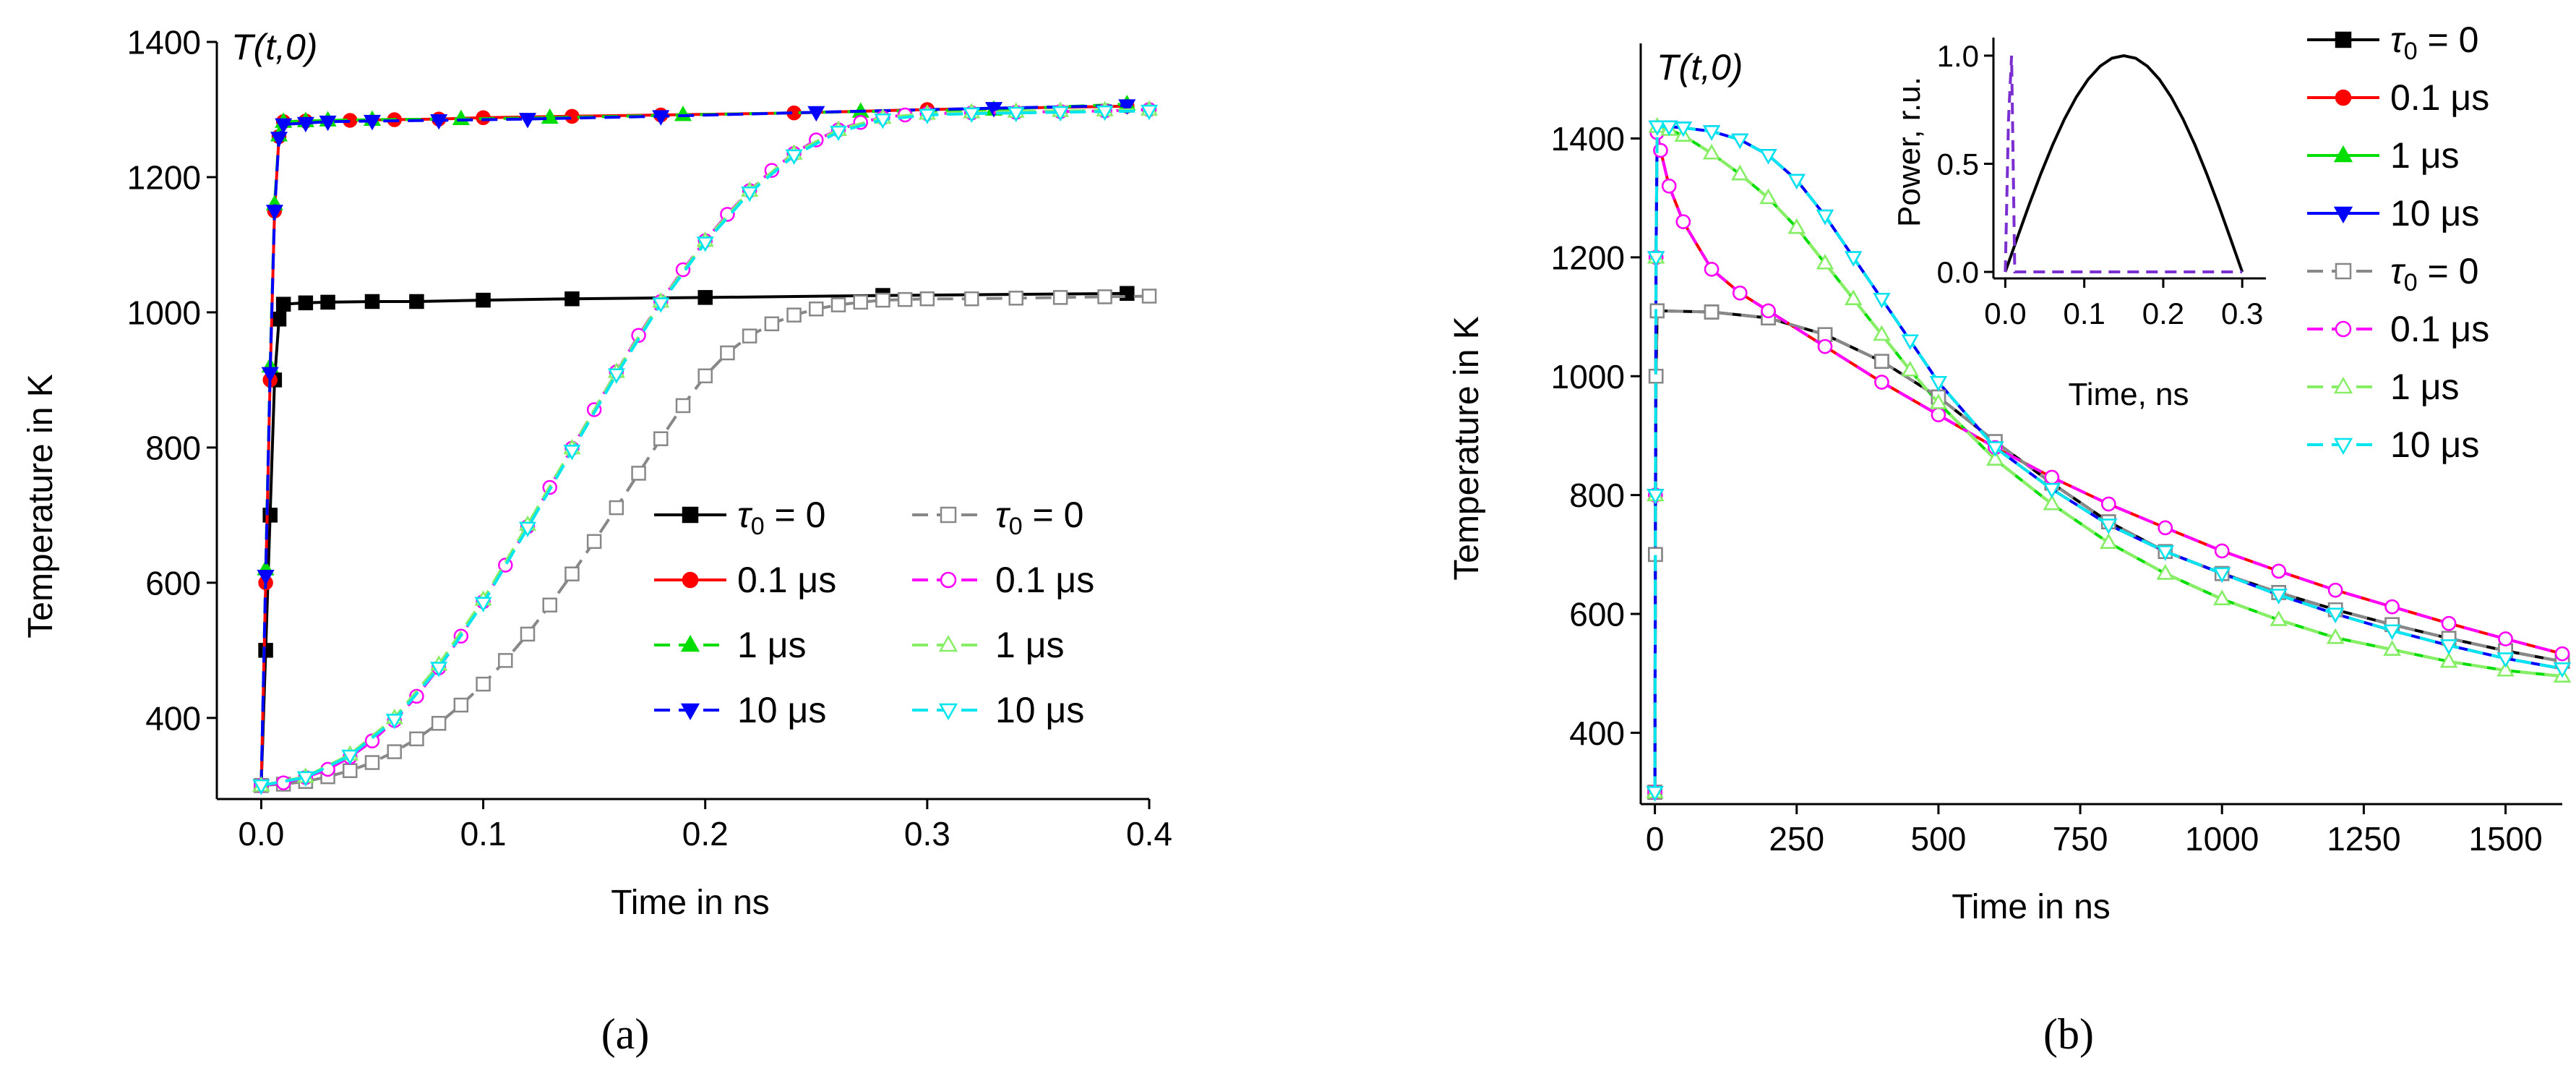 The image size is (2576, 1076). What do you see at coordinates (705, 834) in the screenshot?
I see `a-xtick-label-2: 0.2` at bounding box center [705, 834].